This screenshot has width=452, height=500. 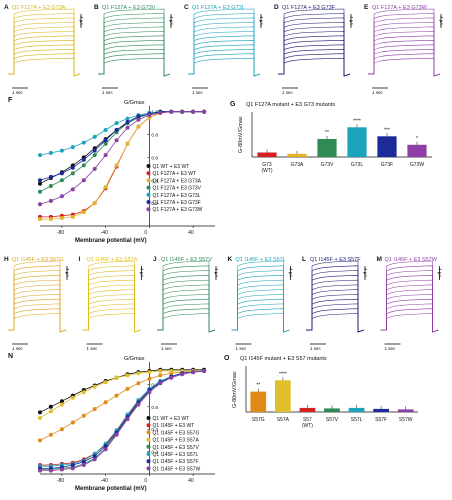 What do you see at coordinates (145, 233) in the screenshot?
I see `x-tick-label: 0` at bounding box center [145, 233].